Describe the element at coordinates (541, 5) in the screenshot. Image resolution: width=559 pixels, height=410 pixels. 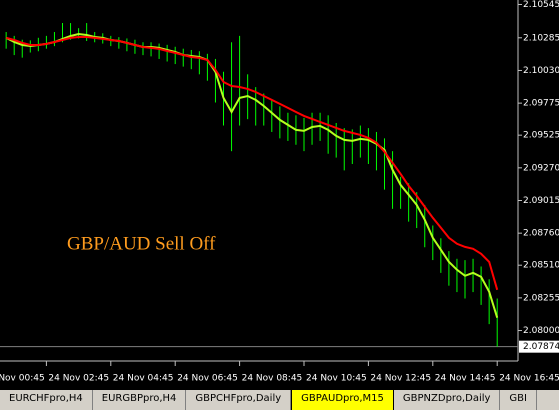
I see `y-tick-label: 2.10545` at that location.